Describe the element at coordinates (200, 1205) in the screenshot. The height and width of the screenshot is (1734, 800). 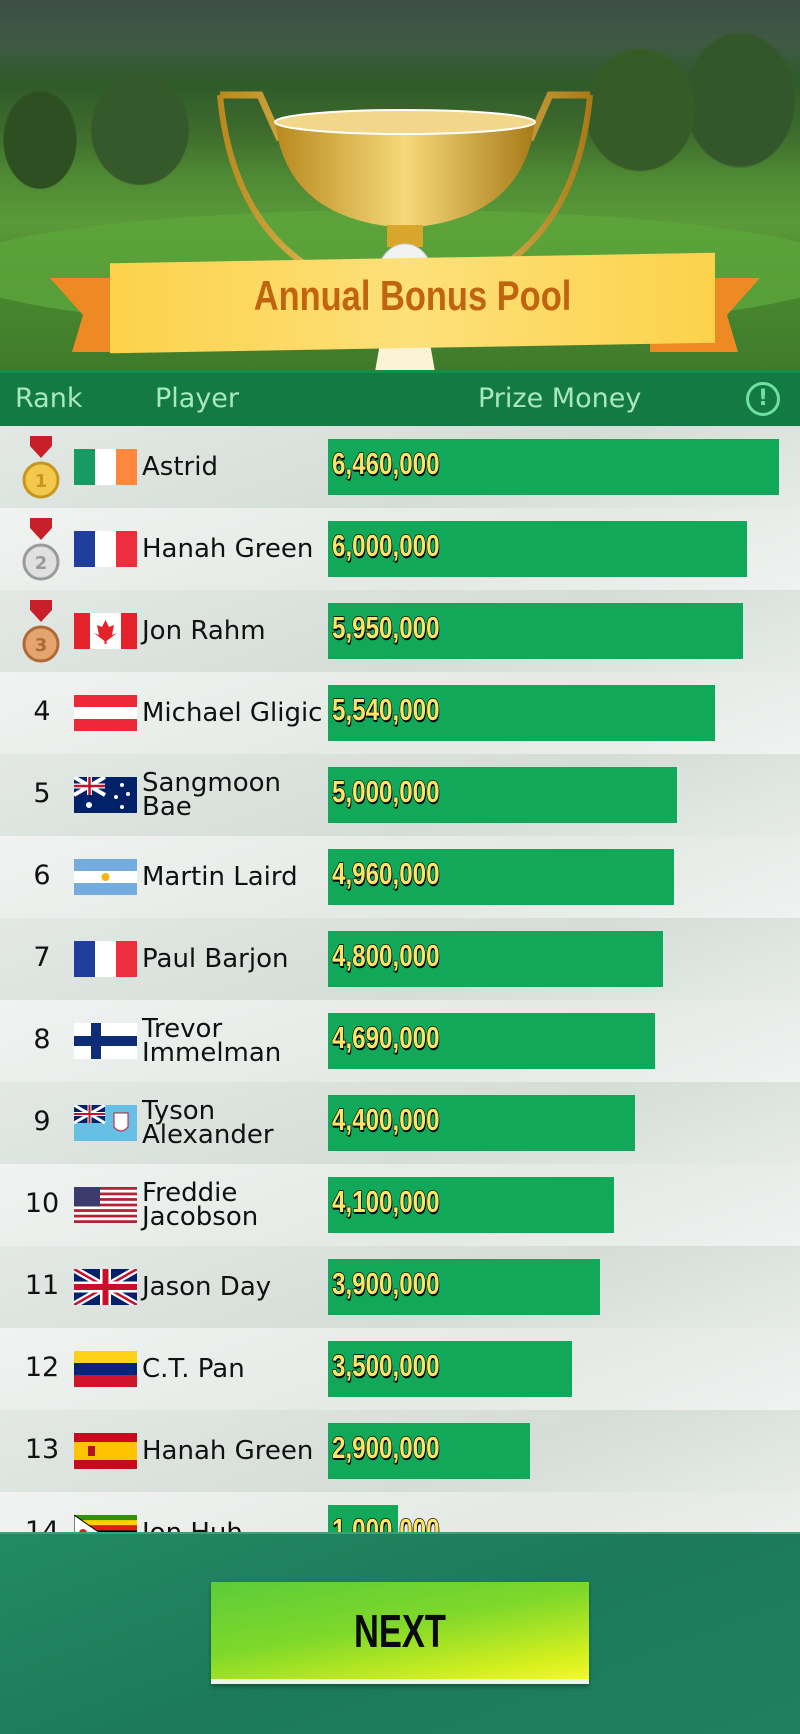
I see `player-name: Freddie Jacobson` at that location.